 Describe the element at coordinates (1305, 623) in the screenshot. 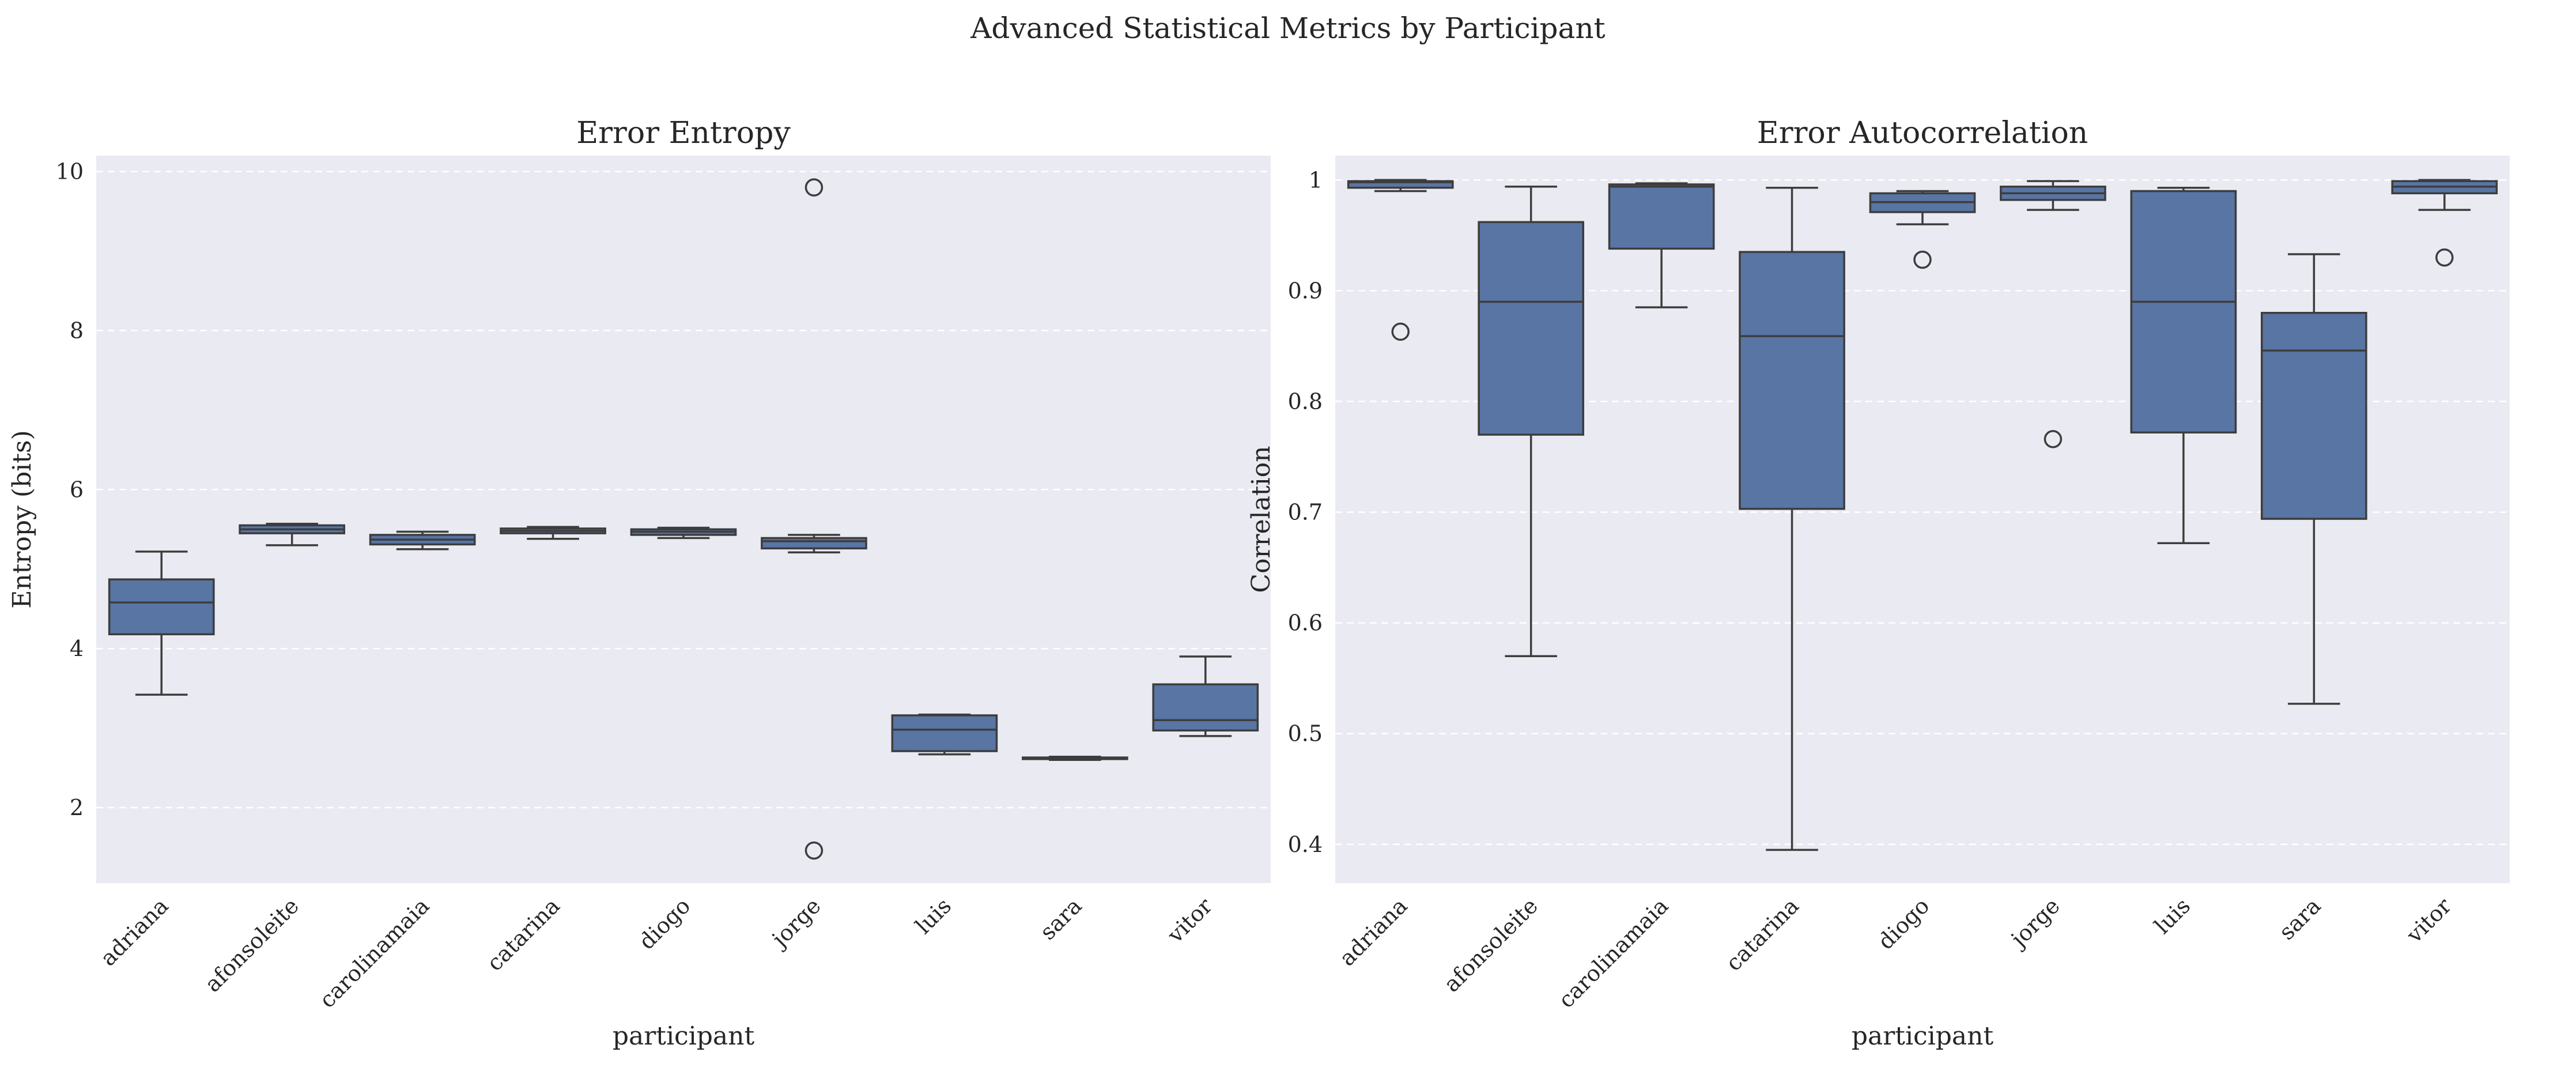

I see `y-tick-label: 0.6` at that location.